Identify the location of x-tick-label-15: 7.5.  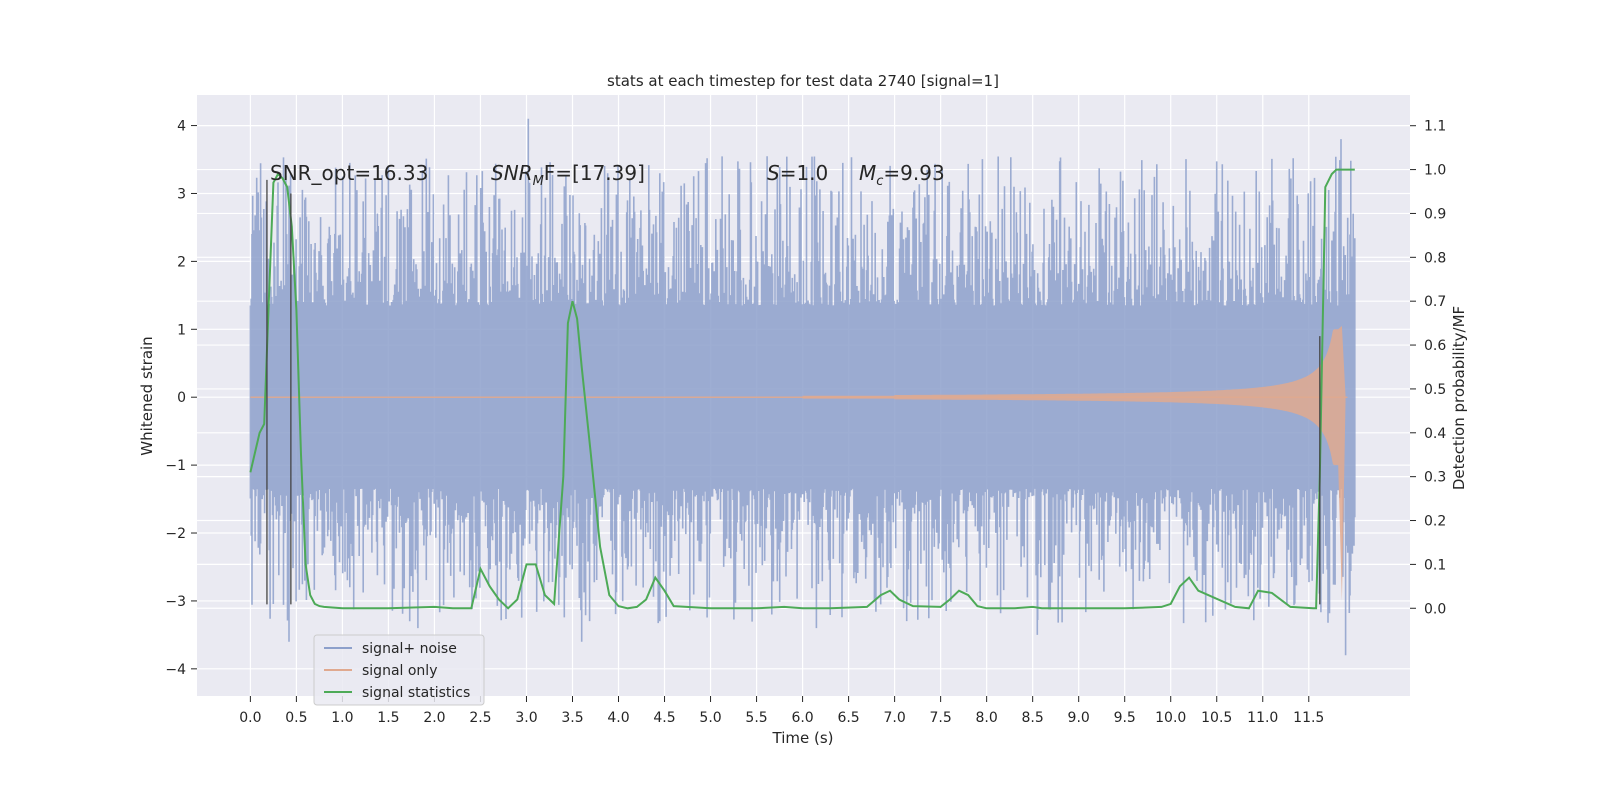
(940, 718).